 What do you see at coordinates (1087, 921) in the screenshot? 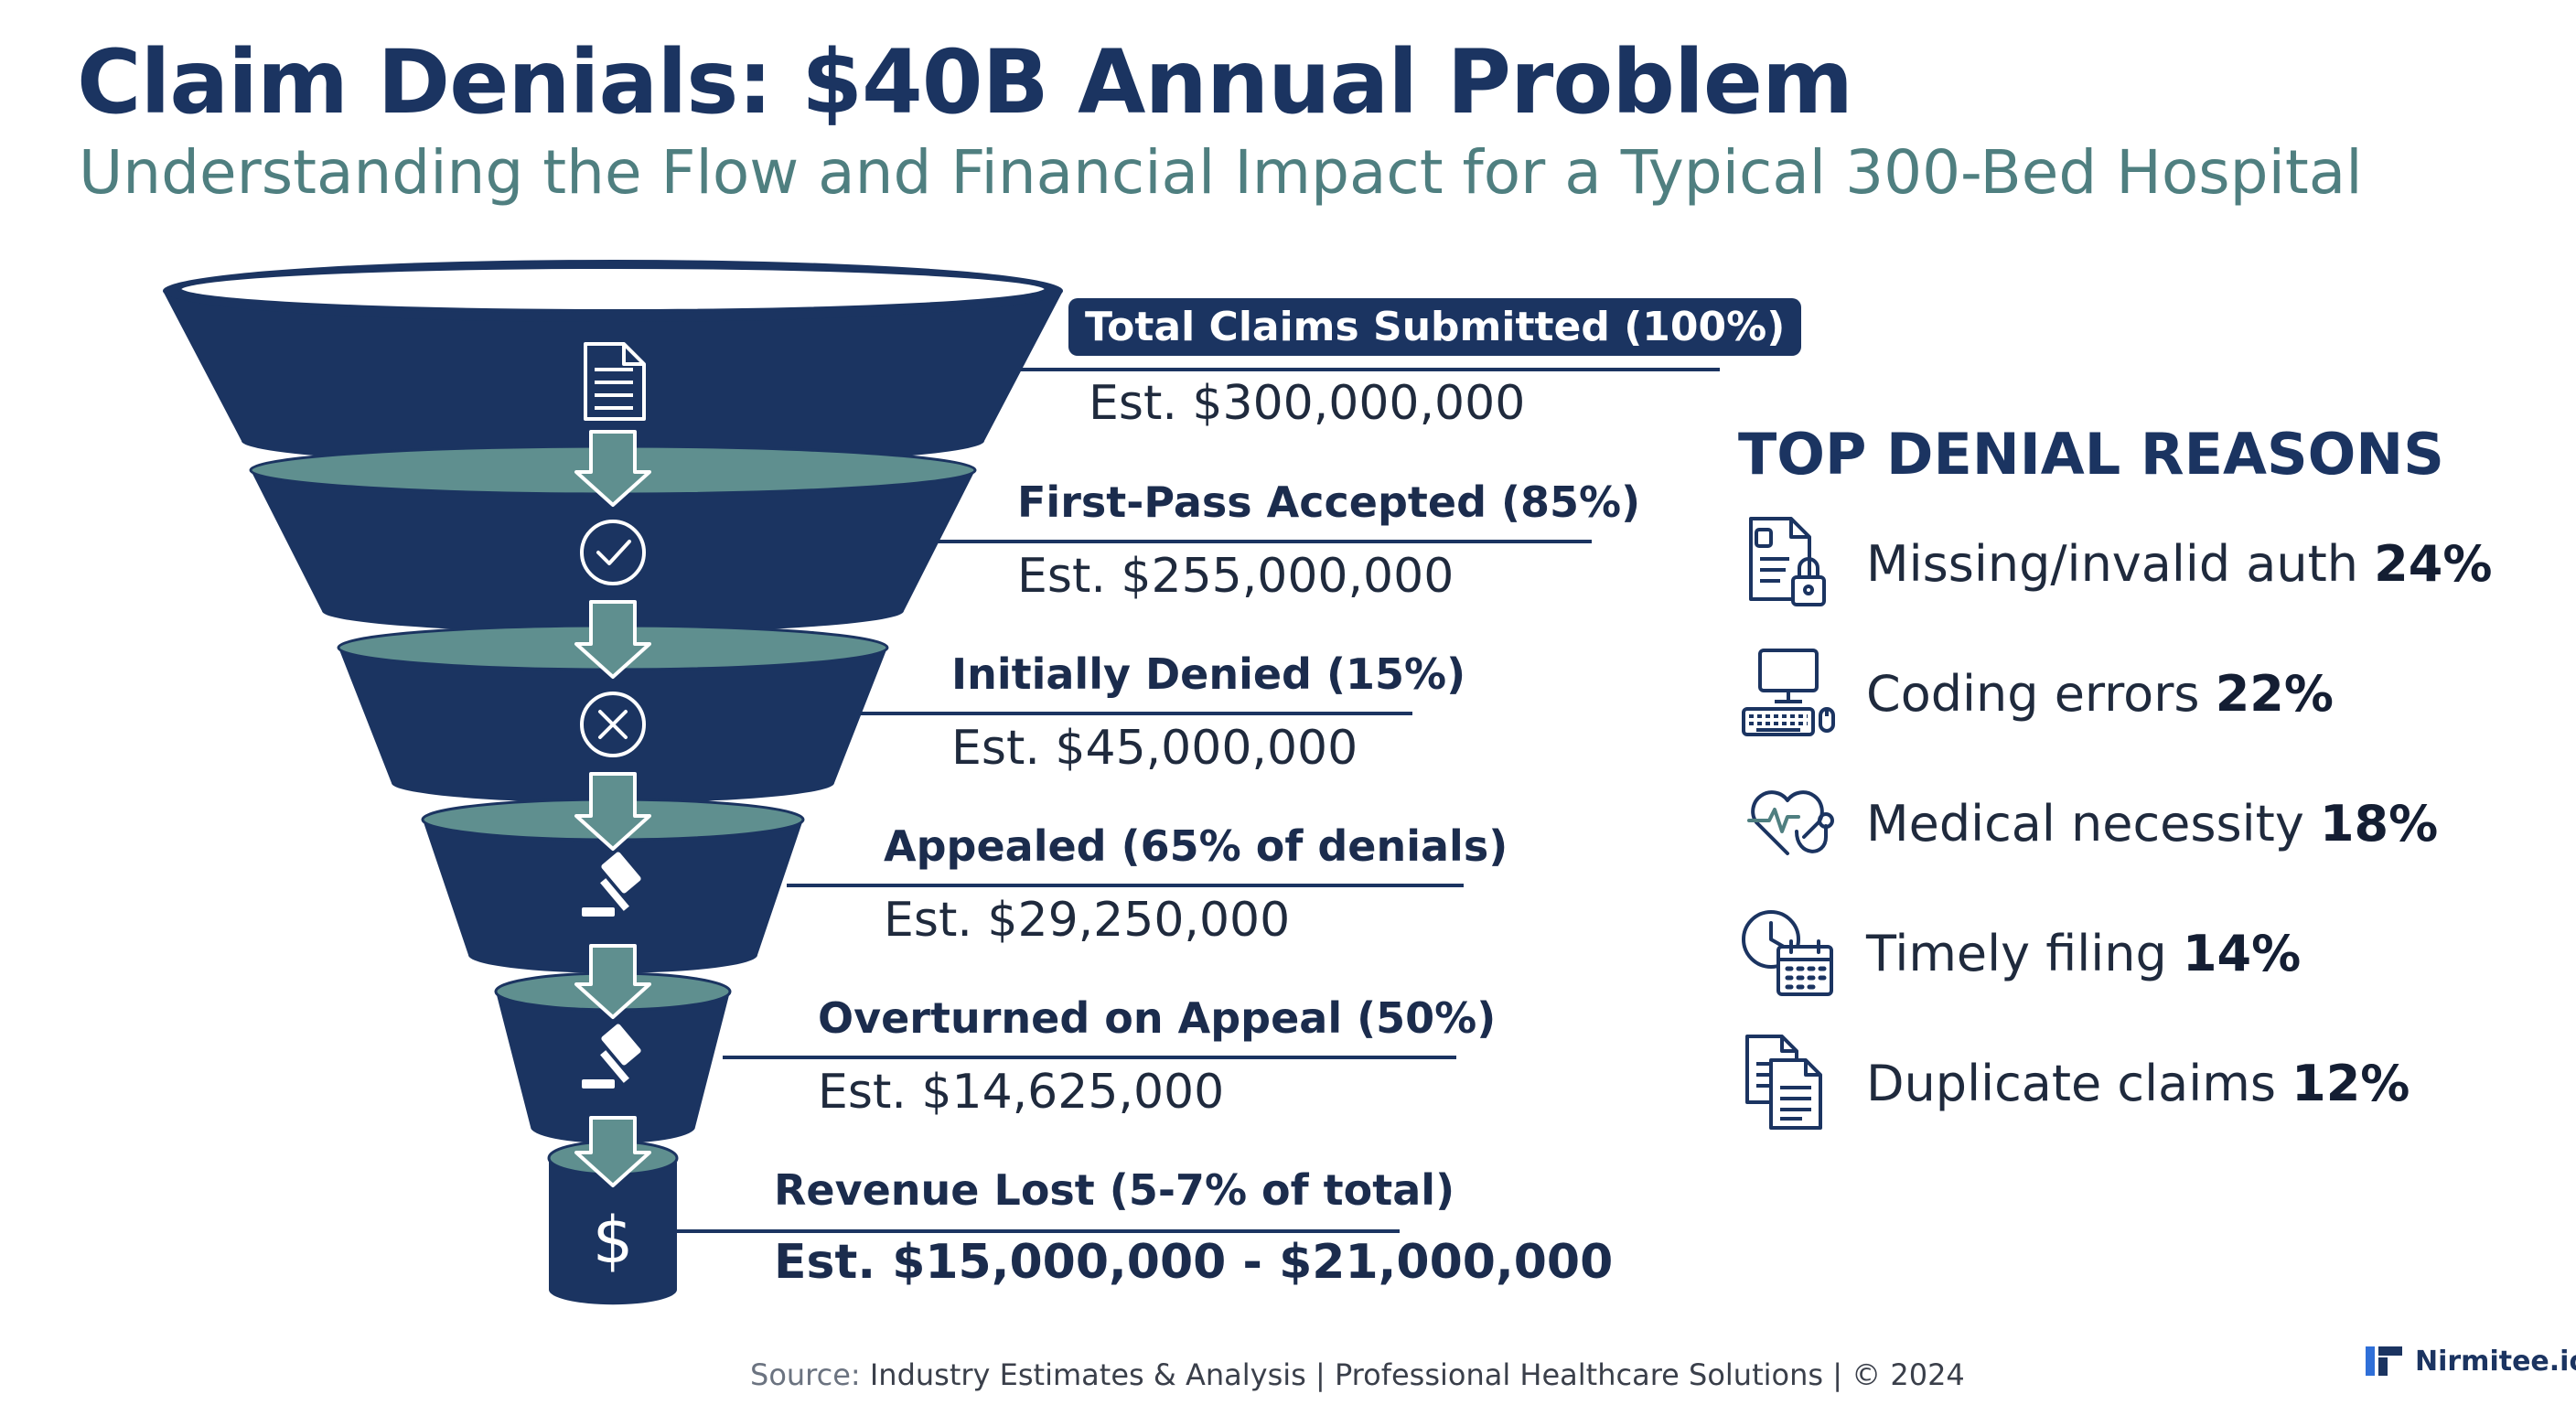
I see `stage-value: Est. $29,250,000` at bounding box center [1087, 921].